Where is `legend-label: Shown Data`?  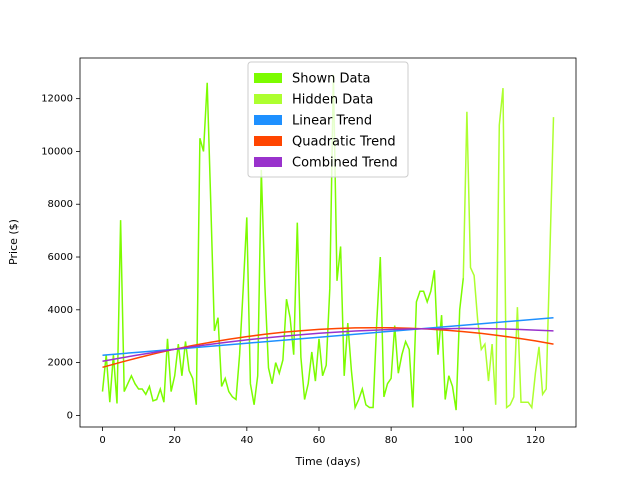
legend-label: Shown Data is located at coordinates (331, 79).